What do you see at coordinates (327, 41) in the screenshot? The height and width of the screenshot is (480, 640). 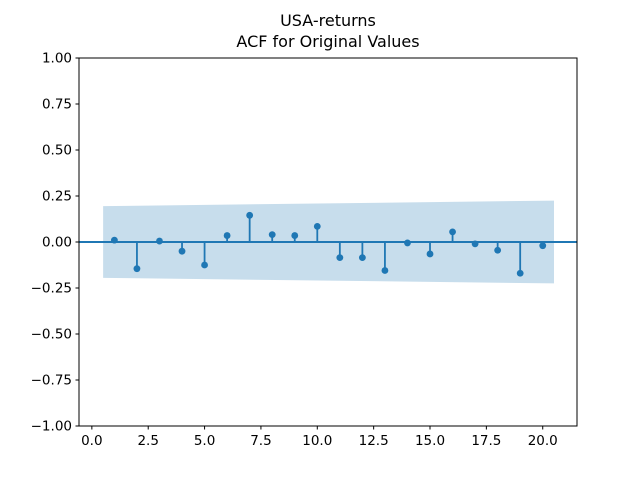 I see `chart-title-line2: ACF for Original Values` at bounding box center [327, 41].